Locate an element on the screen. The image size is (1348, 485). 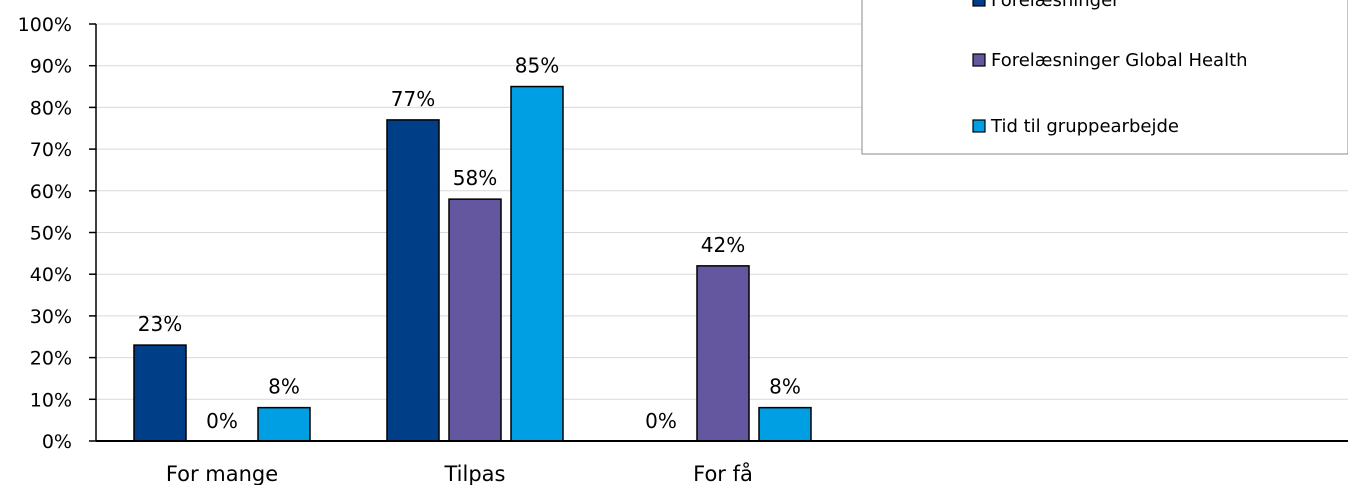
y-tick-label: 90% is located at coordinates (51, 67).